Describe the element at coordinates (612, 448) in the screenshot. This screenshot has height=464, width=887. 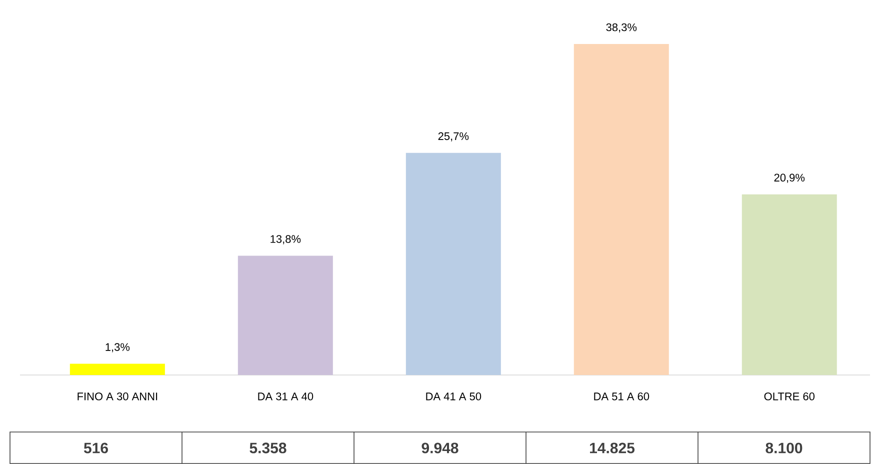
I see `text: 14.825` at that location.